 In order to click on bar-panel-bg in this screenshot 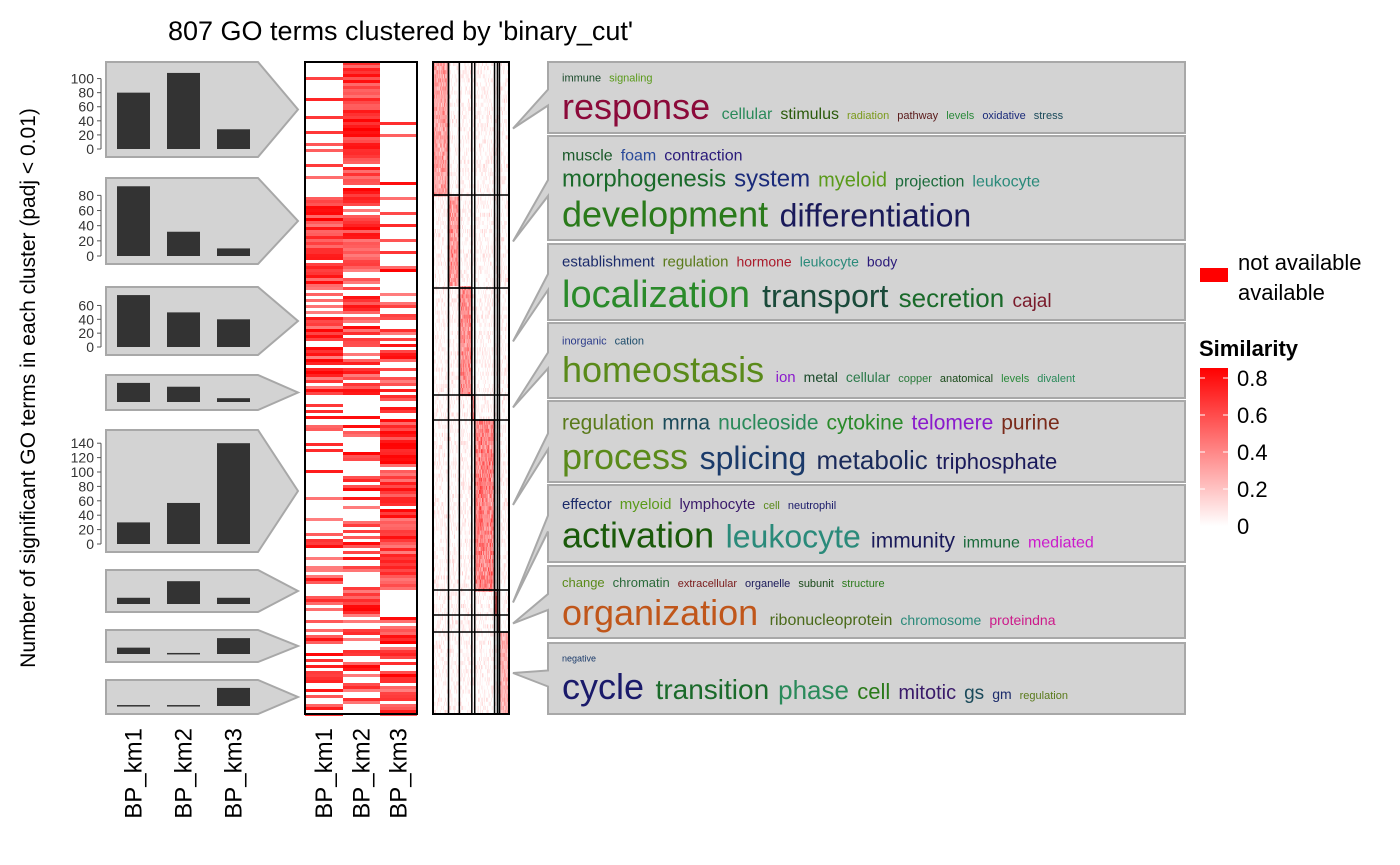, I will do `click(202, 221)`.